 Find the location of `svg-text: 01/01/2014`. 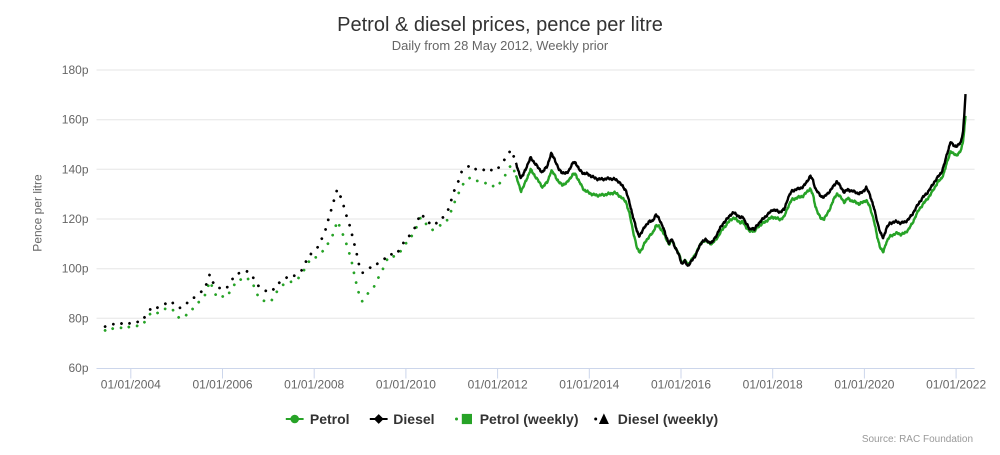

svg-text: 01/01/2014 is located at coordinates (589, 385).